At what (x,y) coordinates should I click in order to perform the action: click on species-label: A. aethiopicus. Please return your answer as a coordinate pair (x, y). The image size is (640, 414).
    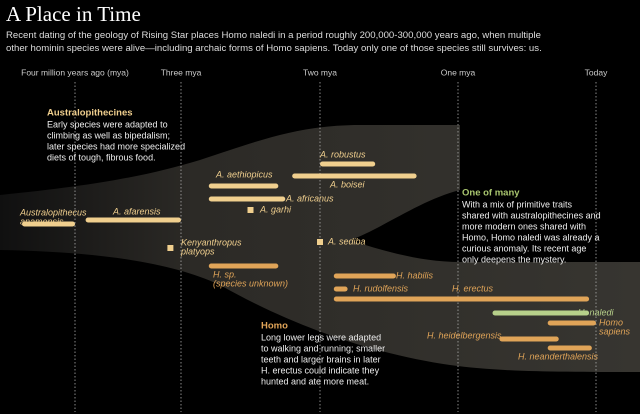
    Looking at the image, I should click on (244, 174).